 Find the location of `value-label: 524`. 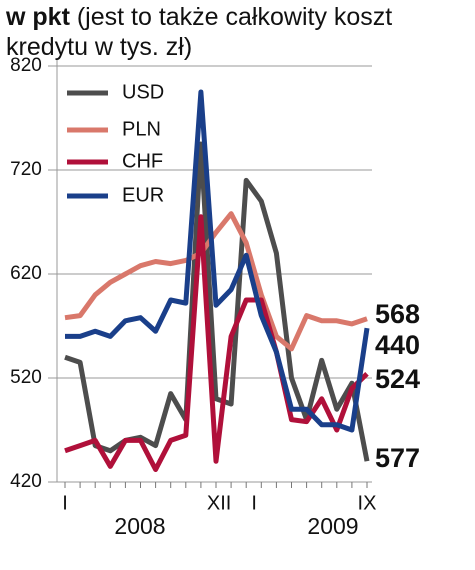

value-label: 524 is located at coordinates (397, 379).